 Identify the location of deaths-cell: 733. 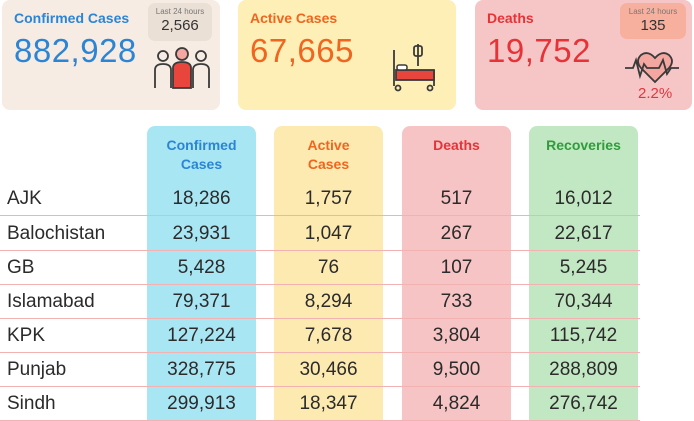
(456, 301).